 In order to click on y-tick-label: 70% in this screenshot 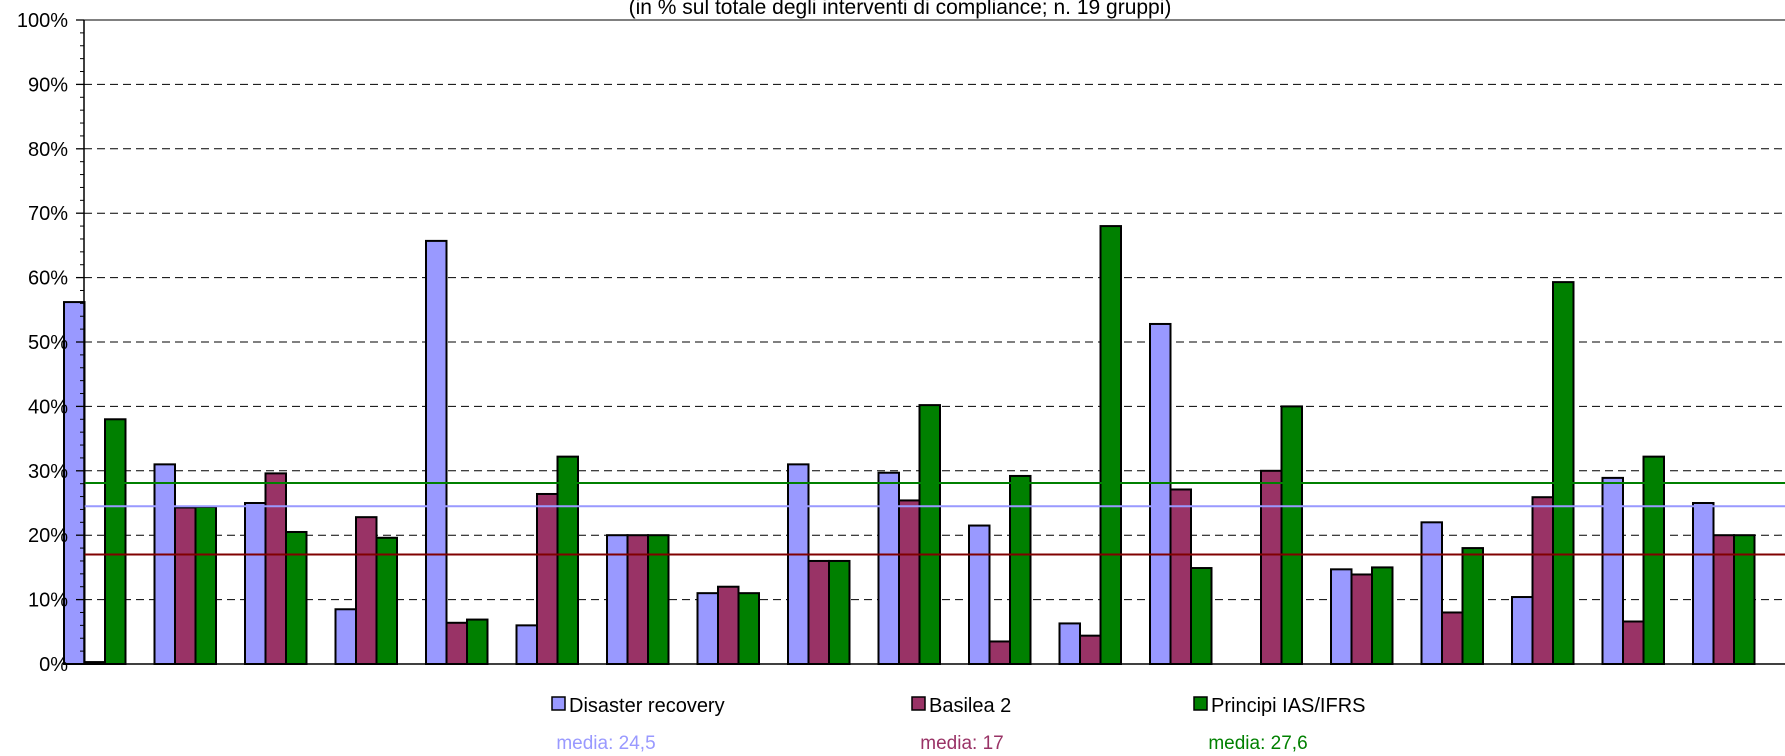, I will do `click(48, 214)`.